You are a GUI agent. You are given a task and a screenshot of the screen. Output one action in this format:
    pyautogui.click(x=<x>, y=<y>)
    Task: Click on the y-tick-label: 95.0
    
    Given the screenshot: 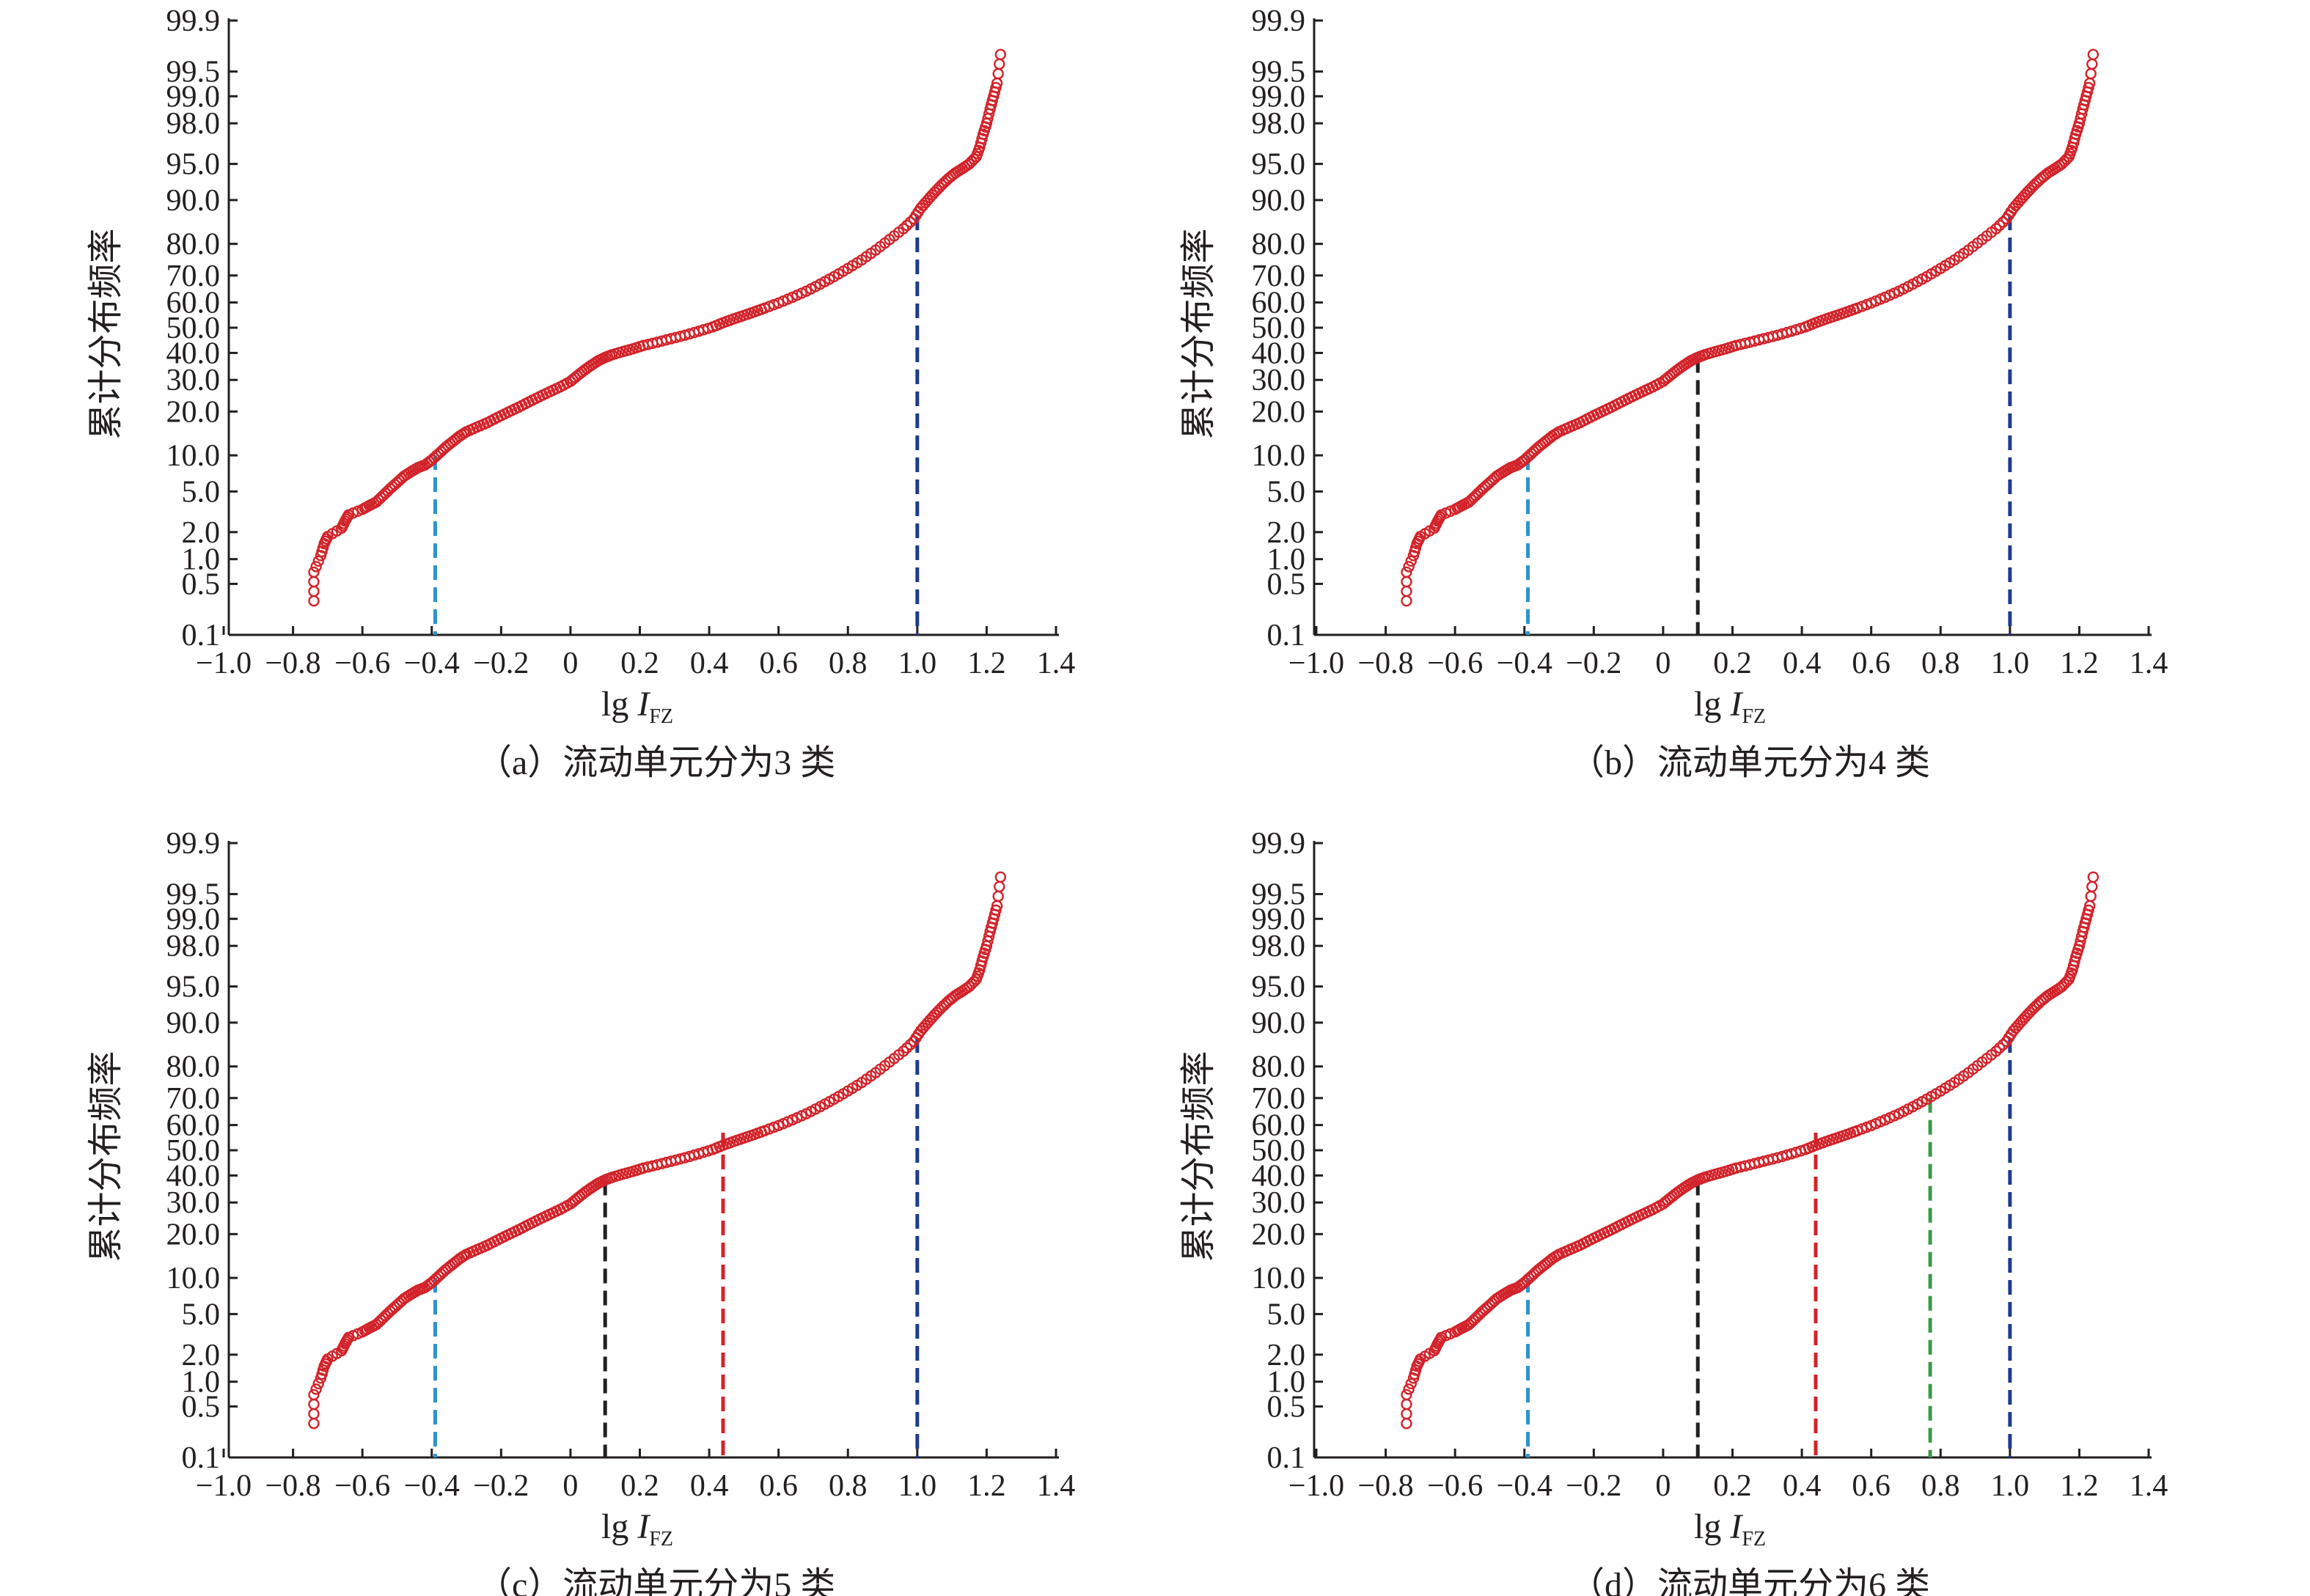 What is the action you would take?
    pyautogui.click(x=193, y=165)
    